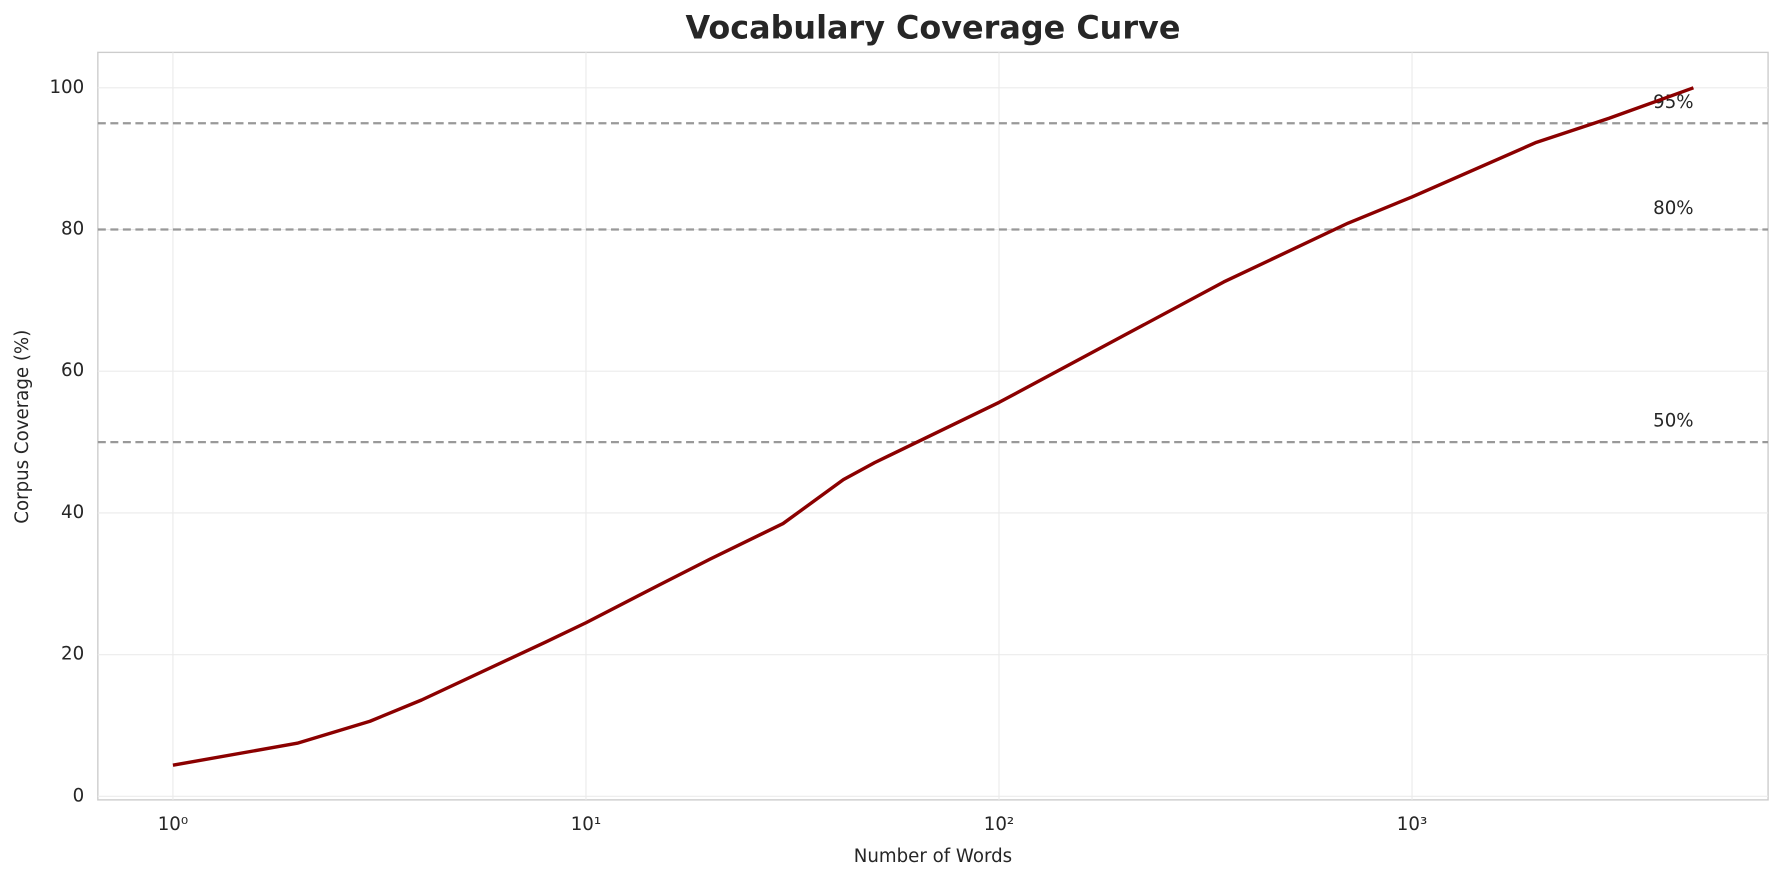  Describe the element at coordinates (1412, 824) in the screenshot. I see `x-tick-label: 10³` at that location.